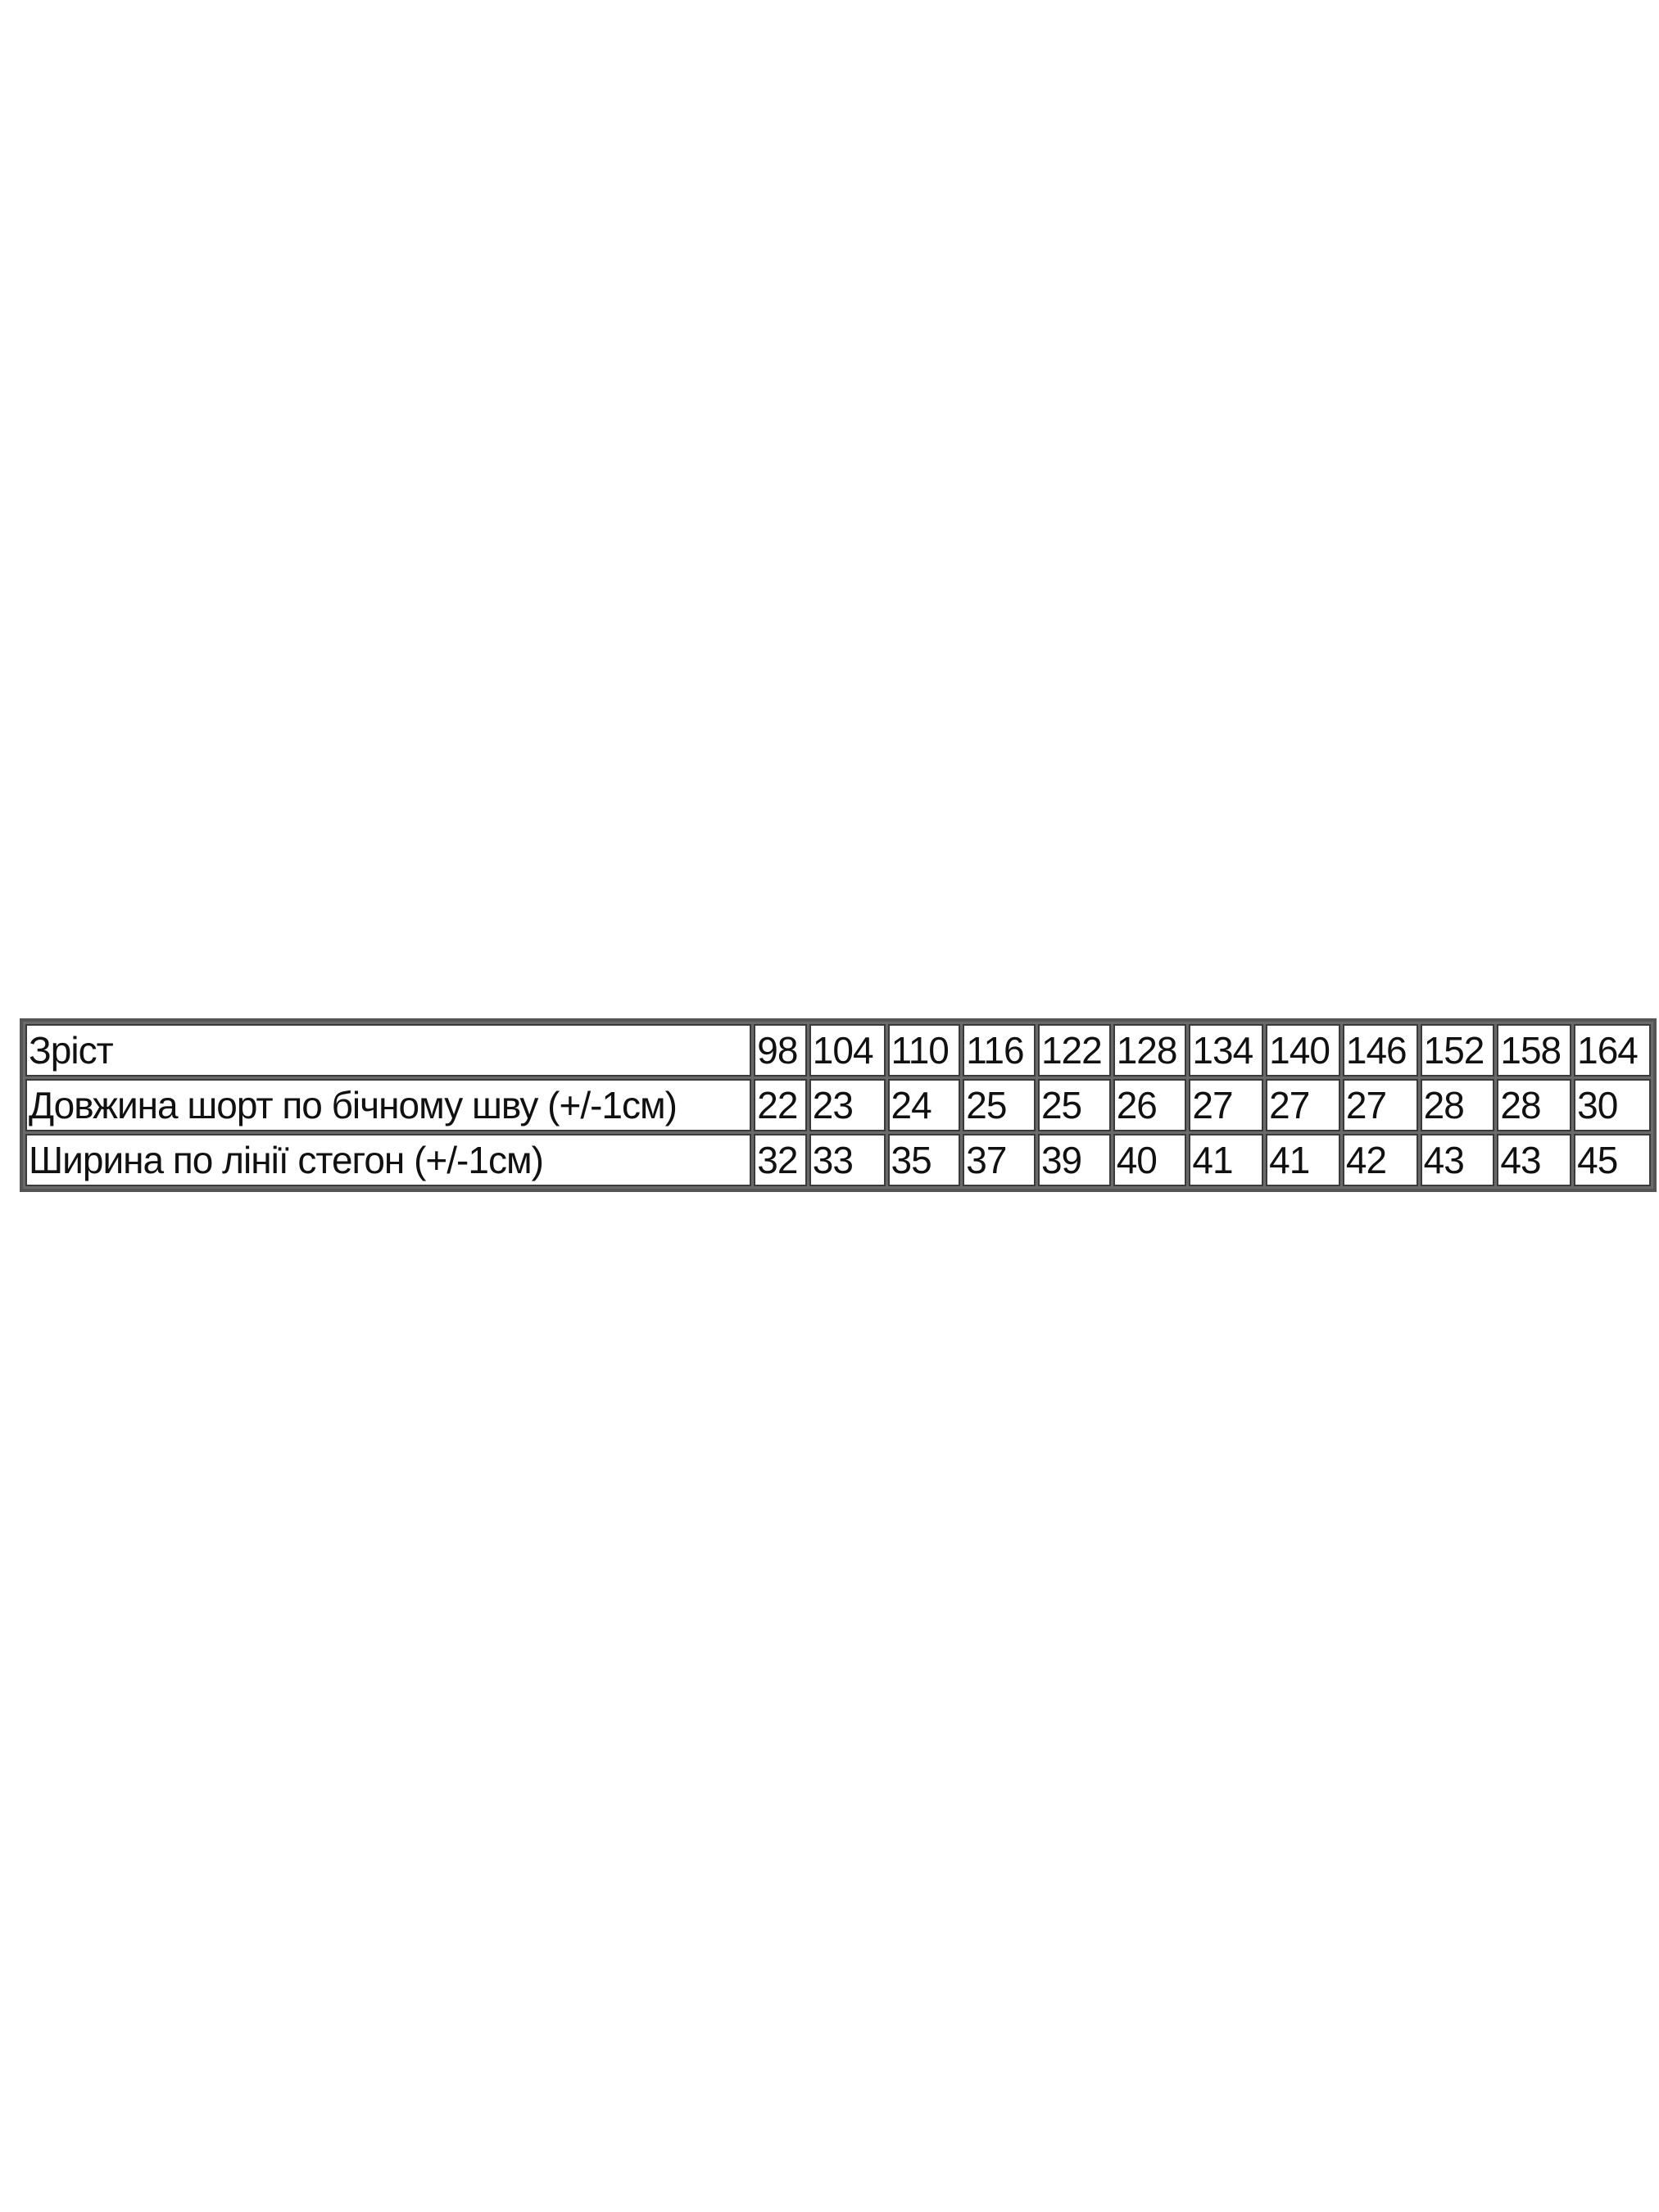 The image size is (1659, 2212). What do you see at coordinates (1534, 1050) in the screenshot?
I see `table-cell: 158` at bounding box center [1534, 1050].